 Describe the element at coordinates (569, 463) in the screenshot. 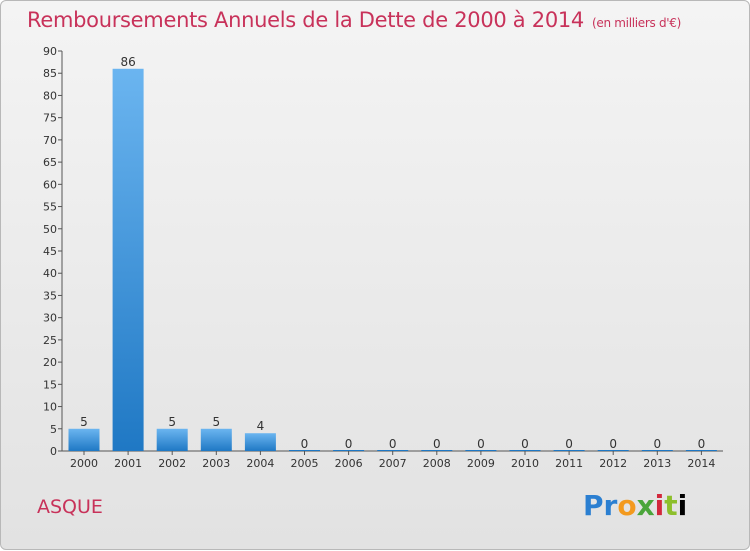

I see `x-tick-label: 2011` at that location.